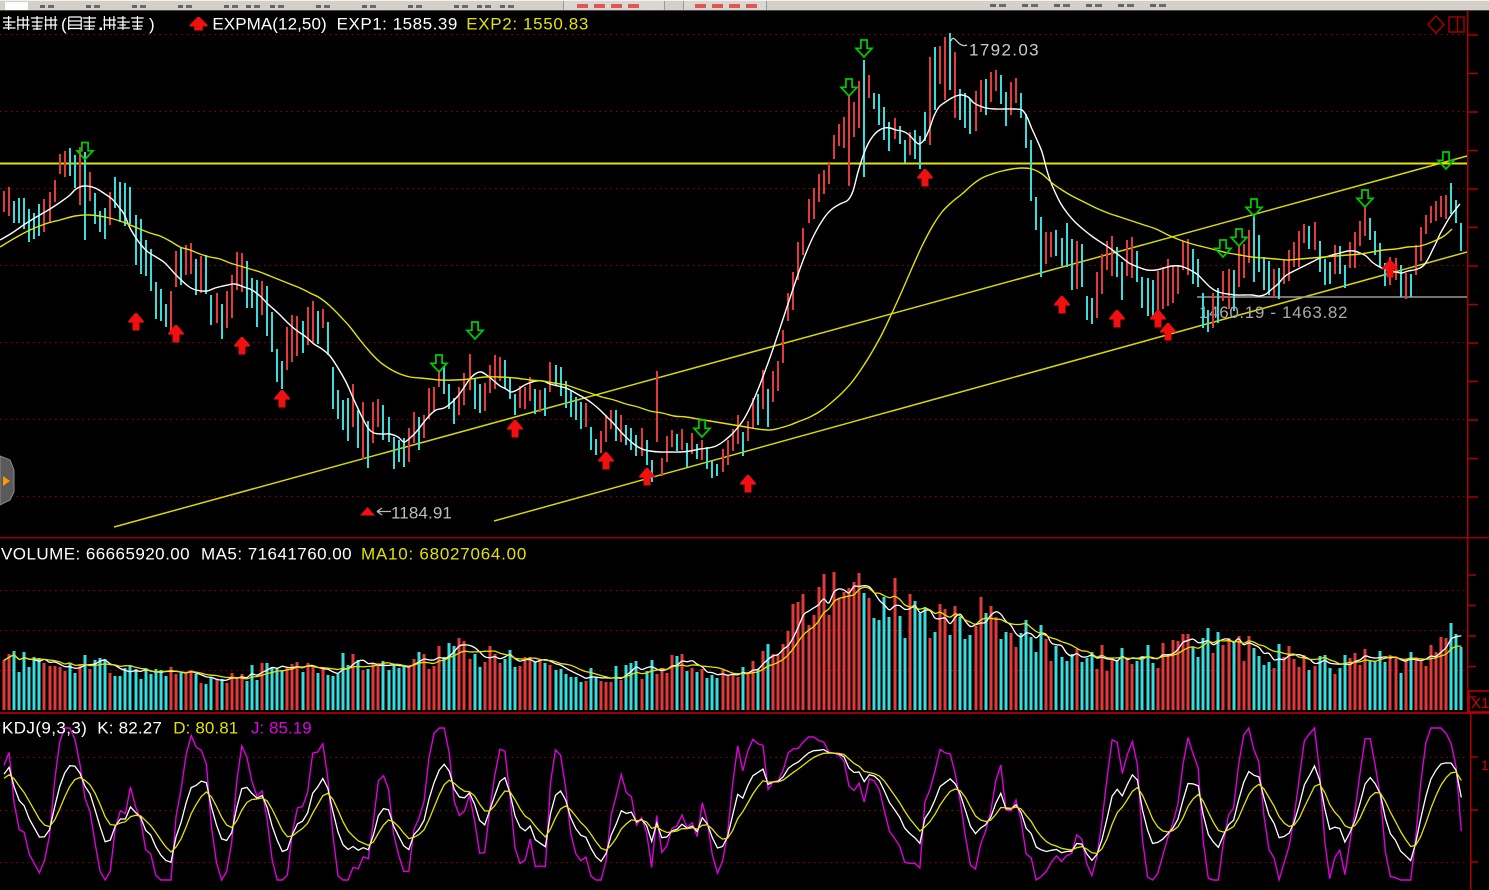 The height and width of the screenshot is (890, 1489). What do you see at coordinates (421, 513) in the screenshot?
I see `svg-text: 1184.91` at bounding box center [421, 513].